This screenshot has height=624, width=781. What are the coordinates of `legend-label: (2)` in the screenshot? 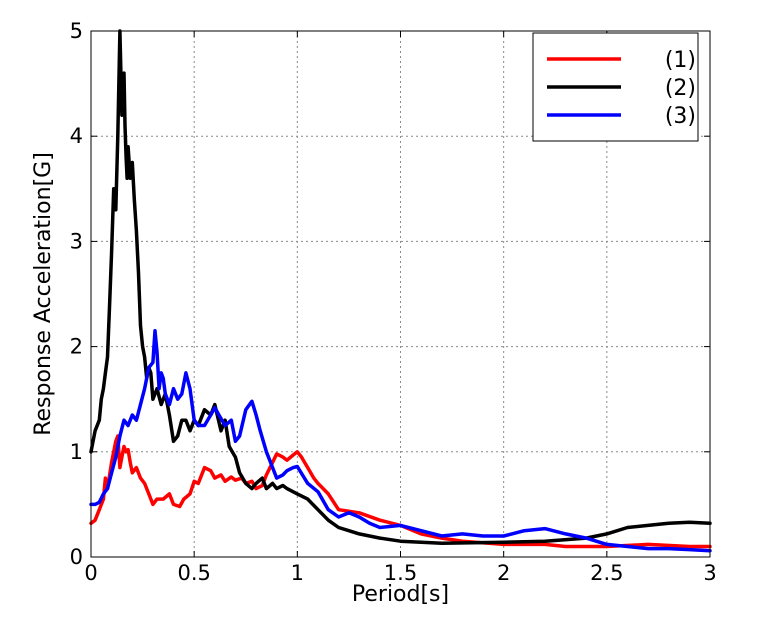 It's located at (680, 88).